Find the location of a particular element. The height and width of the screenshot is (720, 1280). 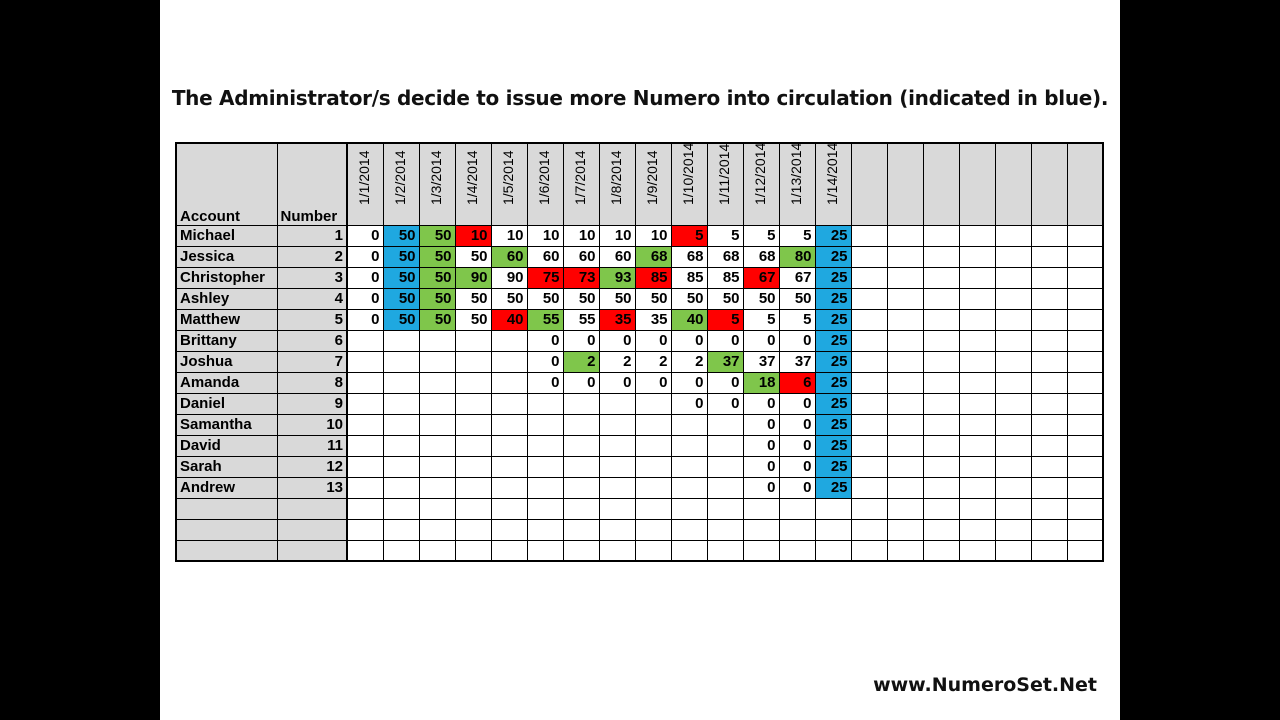

account-name-cell: Andrew is located at coordinates (226, 487).